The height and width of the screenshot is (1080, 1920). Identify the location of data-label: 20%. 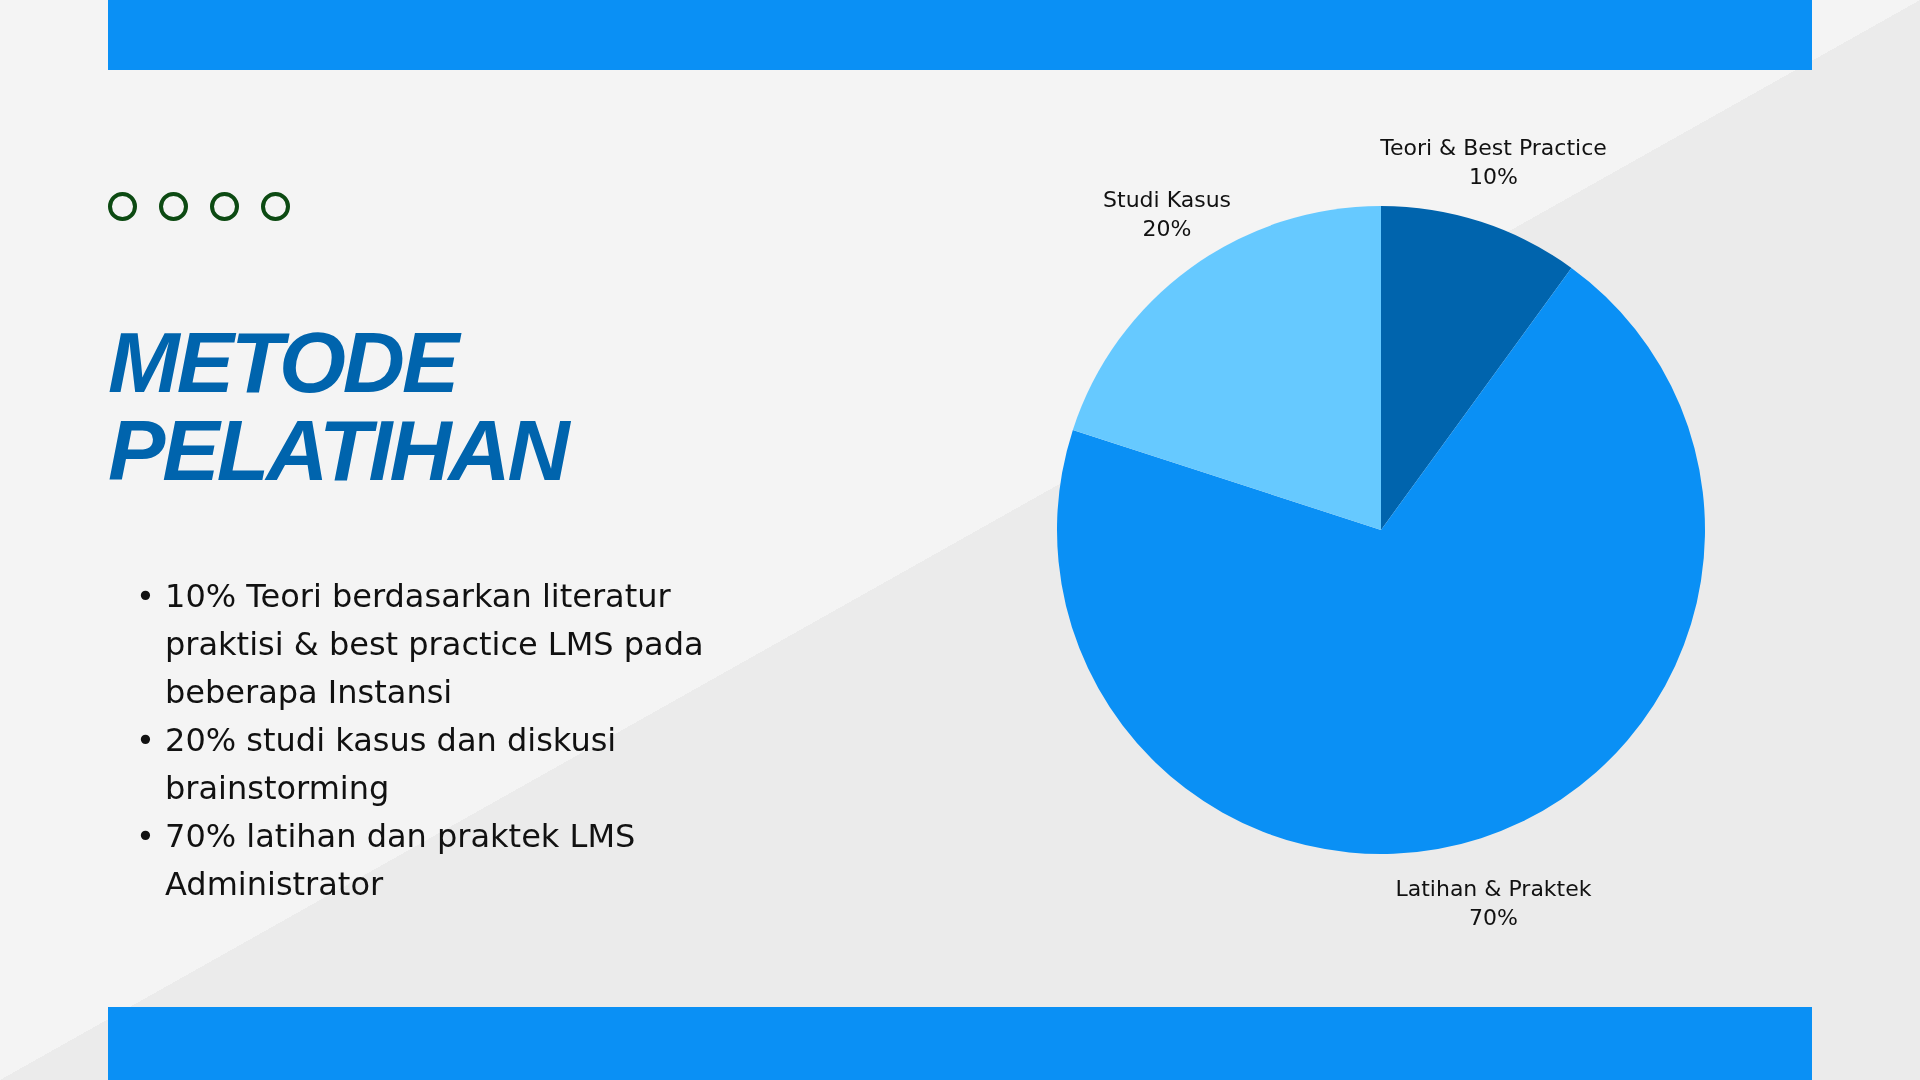
(1167, 228).